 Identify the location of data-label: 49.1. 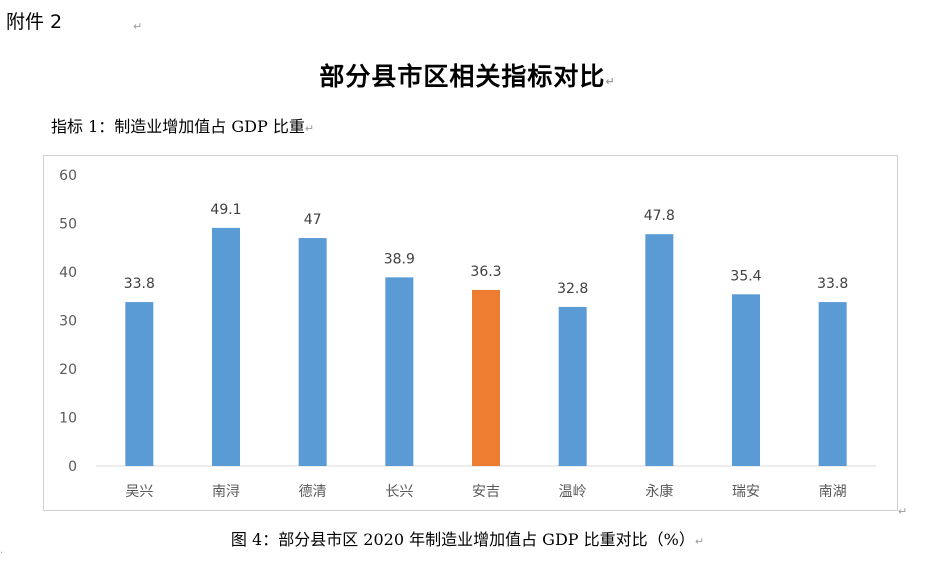
(225, 210).